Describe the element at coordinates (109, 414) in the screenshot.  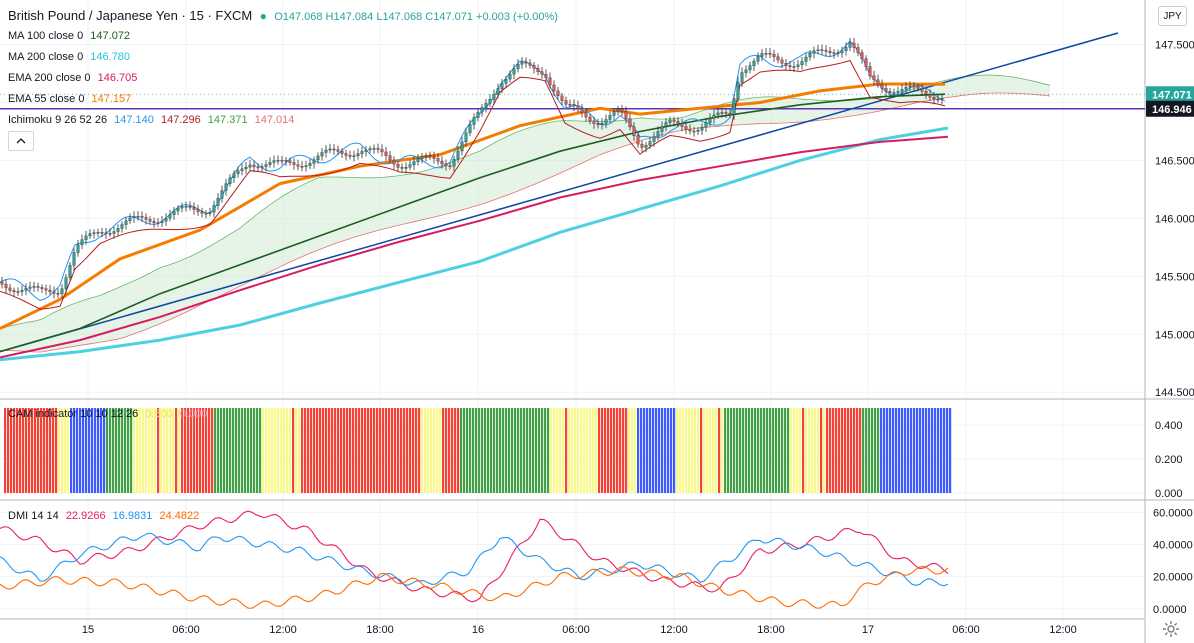
I see `legend-cam: CAM indicator 10 10 12 26 0.500 0.000` at that location.